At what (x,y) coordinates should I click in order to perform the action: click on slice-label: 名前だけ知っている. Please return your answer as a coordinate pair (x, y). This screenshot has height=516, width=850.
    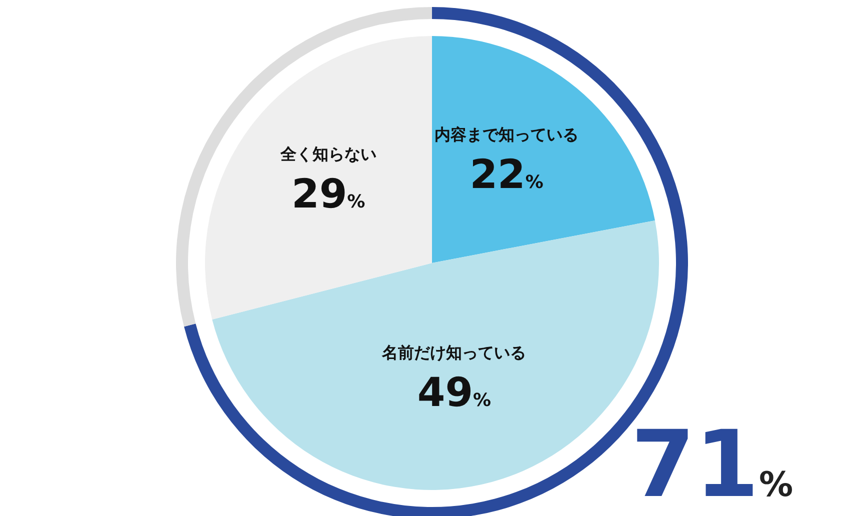
    Looking at the image, I should click on (453, 352).